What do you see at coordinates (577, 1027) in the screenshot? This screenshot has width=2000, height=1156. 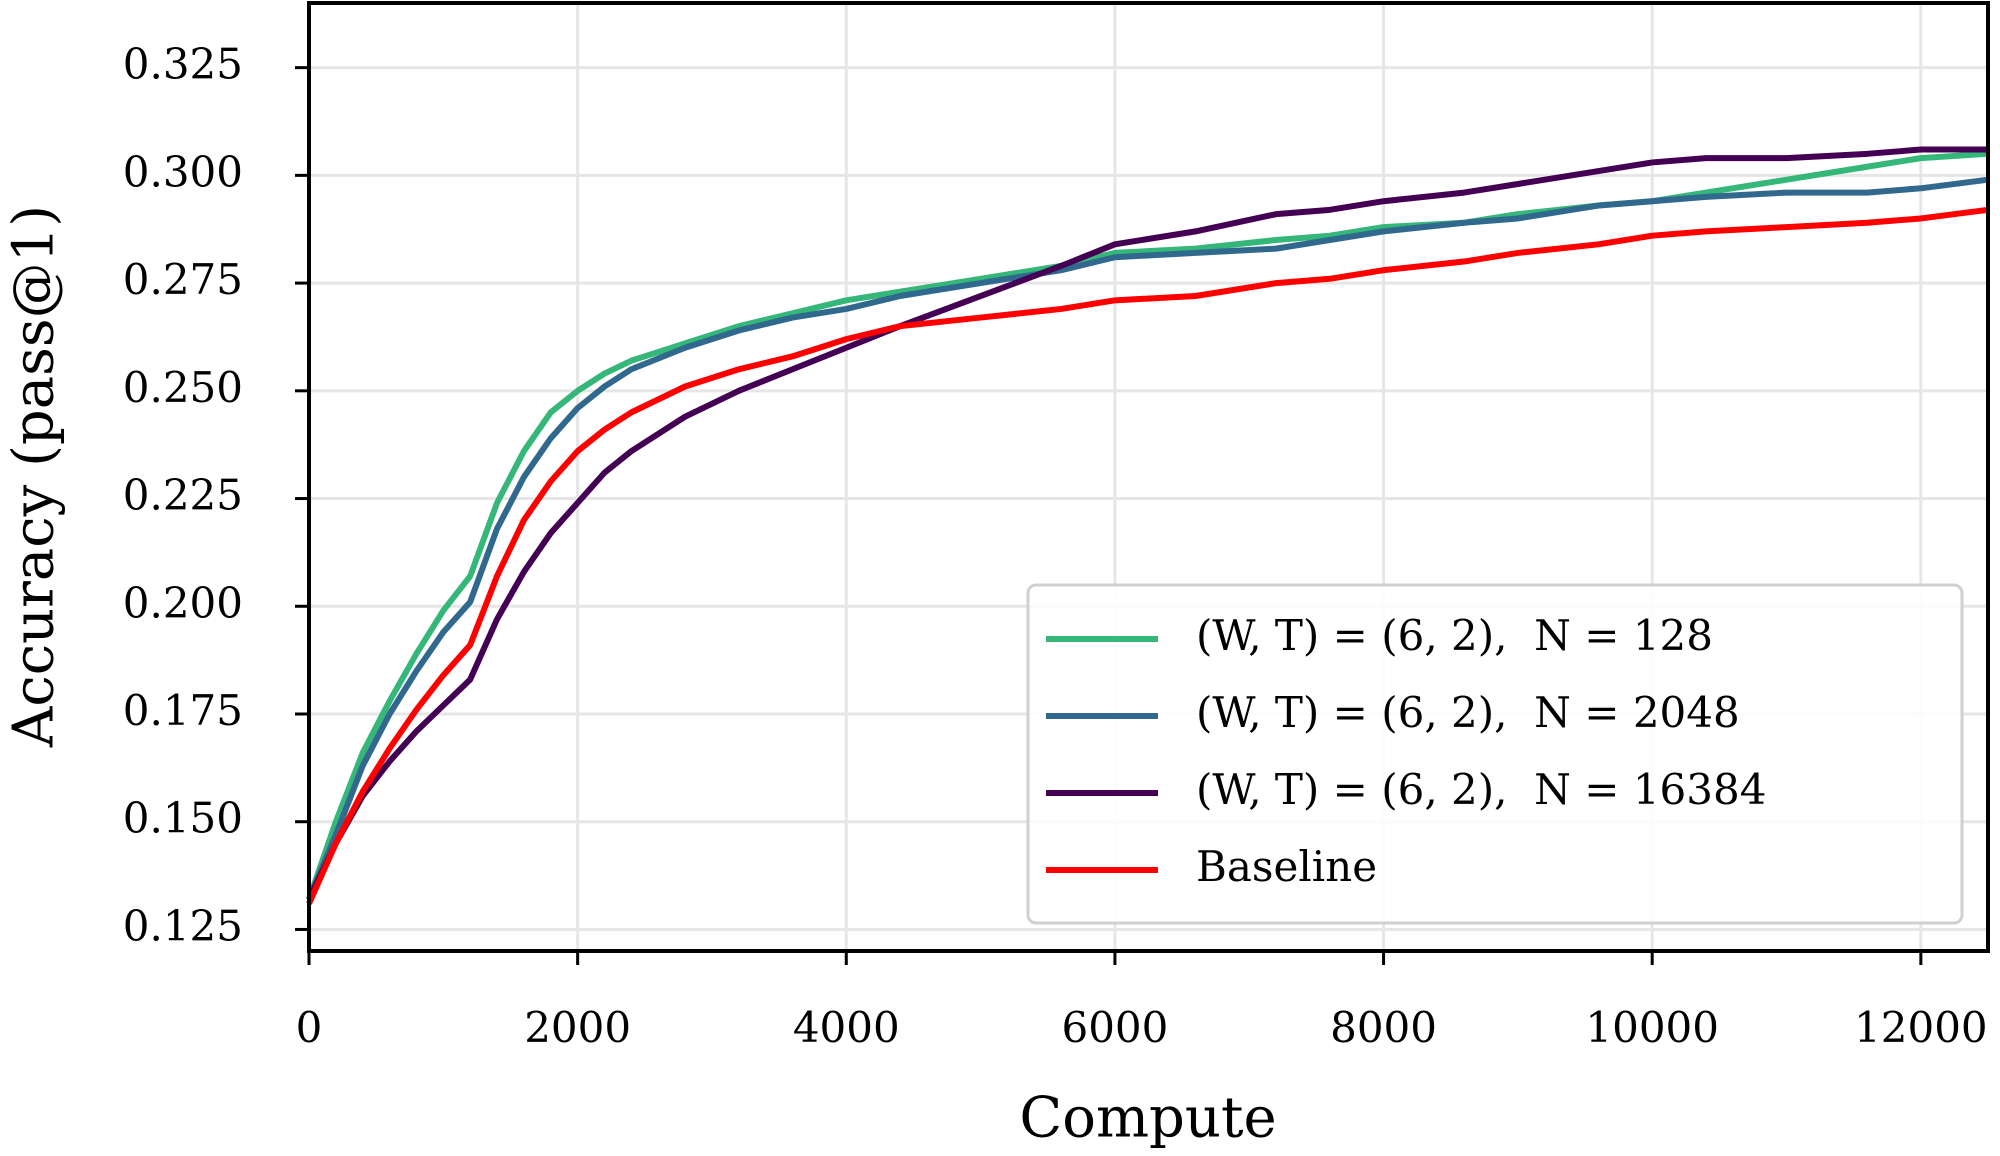 I see `x-tick-label: 2000` at bounding box center [577, 1027].